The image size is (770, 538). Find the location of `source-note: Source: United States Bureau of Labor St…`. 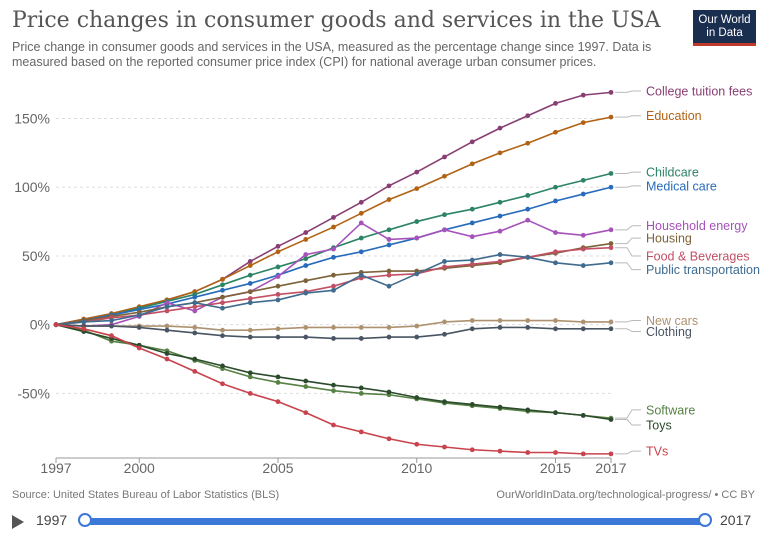

source-note: Source: United States Bureau of Labor St… is located at coordinates (146, 495).